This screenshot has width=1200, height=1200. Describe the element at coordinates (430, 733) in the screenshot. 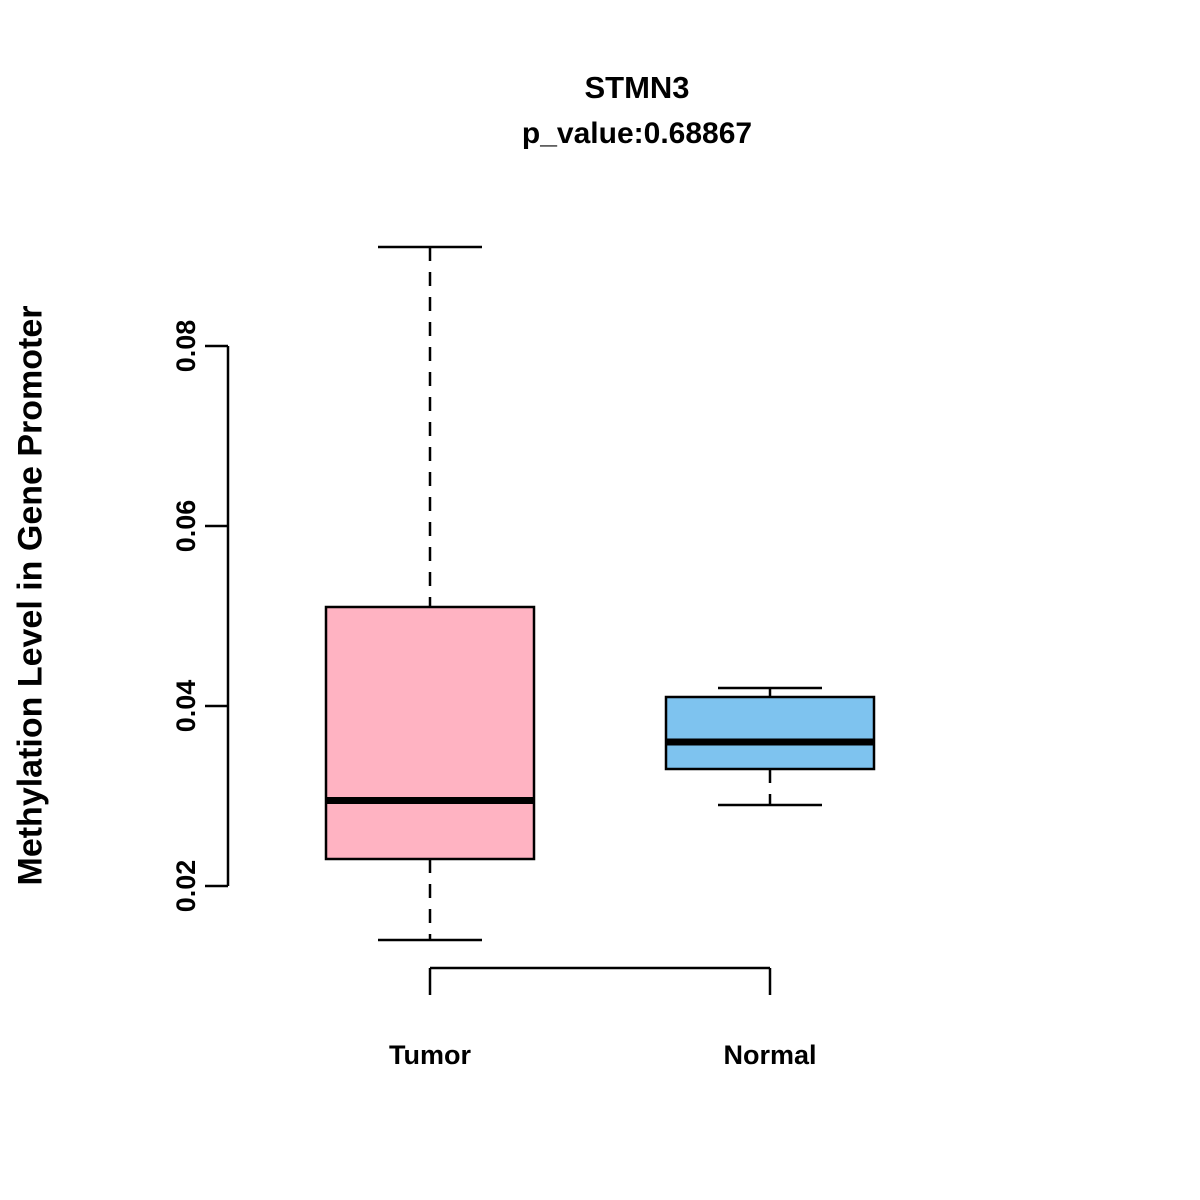

I see `tumor-box` at that location.